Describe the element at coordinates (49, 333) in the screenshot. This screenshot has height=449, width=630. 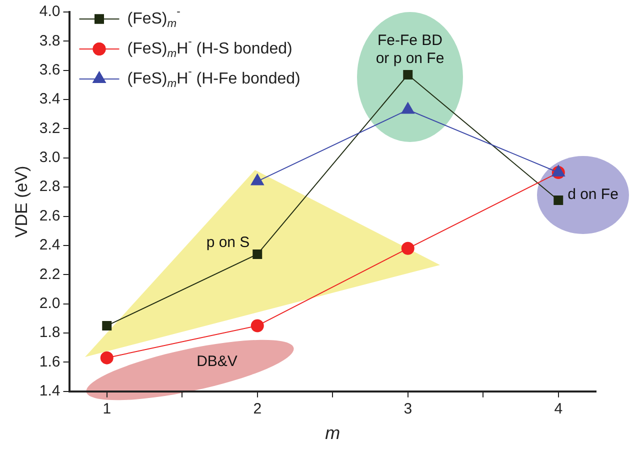
I see `y-tick-label: 1.8` at that location.